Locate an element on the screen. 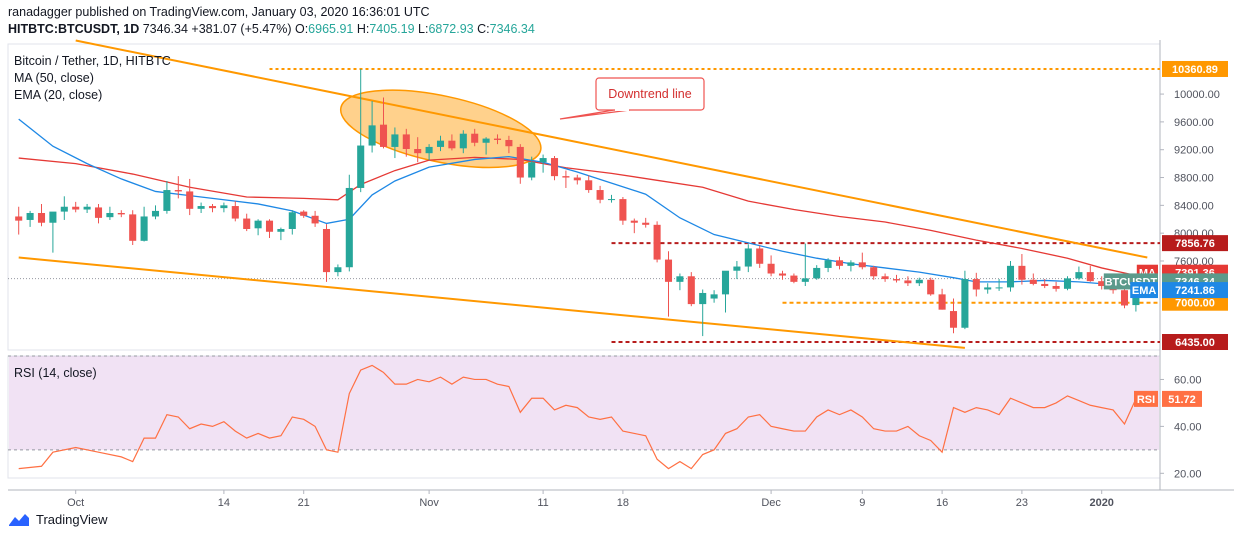 The width and height of the screenshot is (1234, 540). ema-tag-name-box is located at coordinates (1144, 290).